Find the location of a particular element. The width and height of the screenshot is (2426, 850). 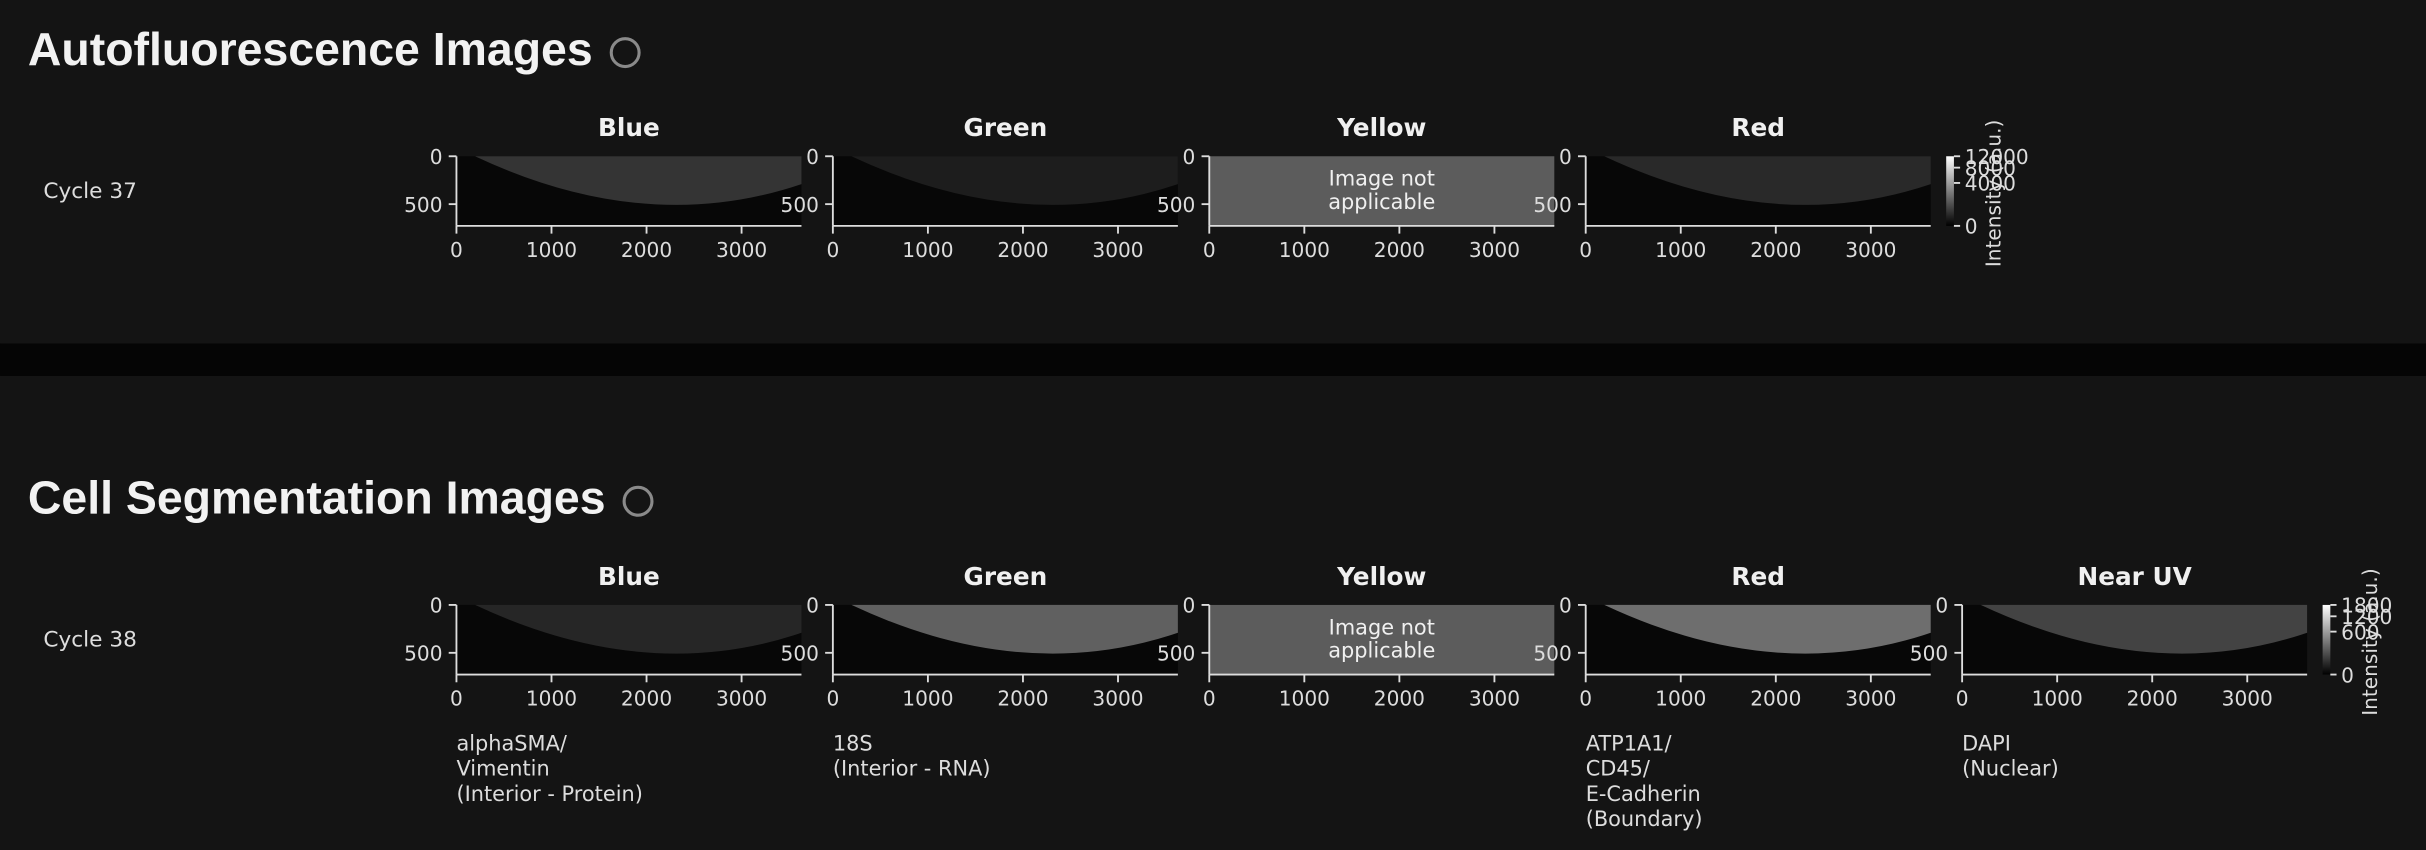

panel-caption: Vimentin is located at coordinates (502, 769).